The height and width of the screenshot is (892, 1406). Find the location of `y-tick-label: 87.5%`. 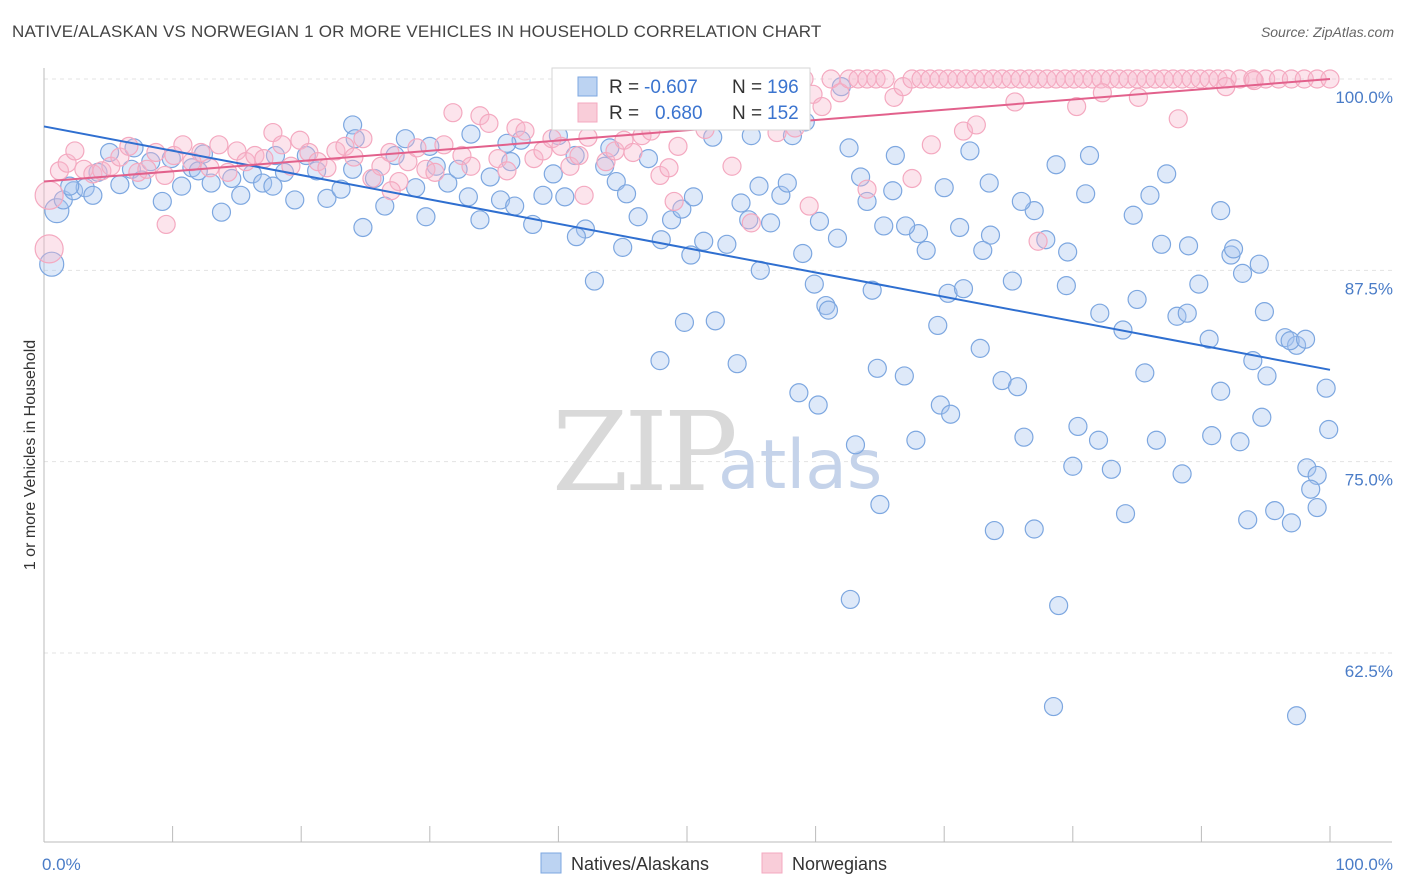

y-tick-label: 87.5% is located at coordinates (1369, 288).